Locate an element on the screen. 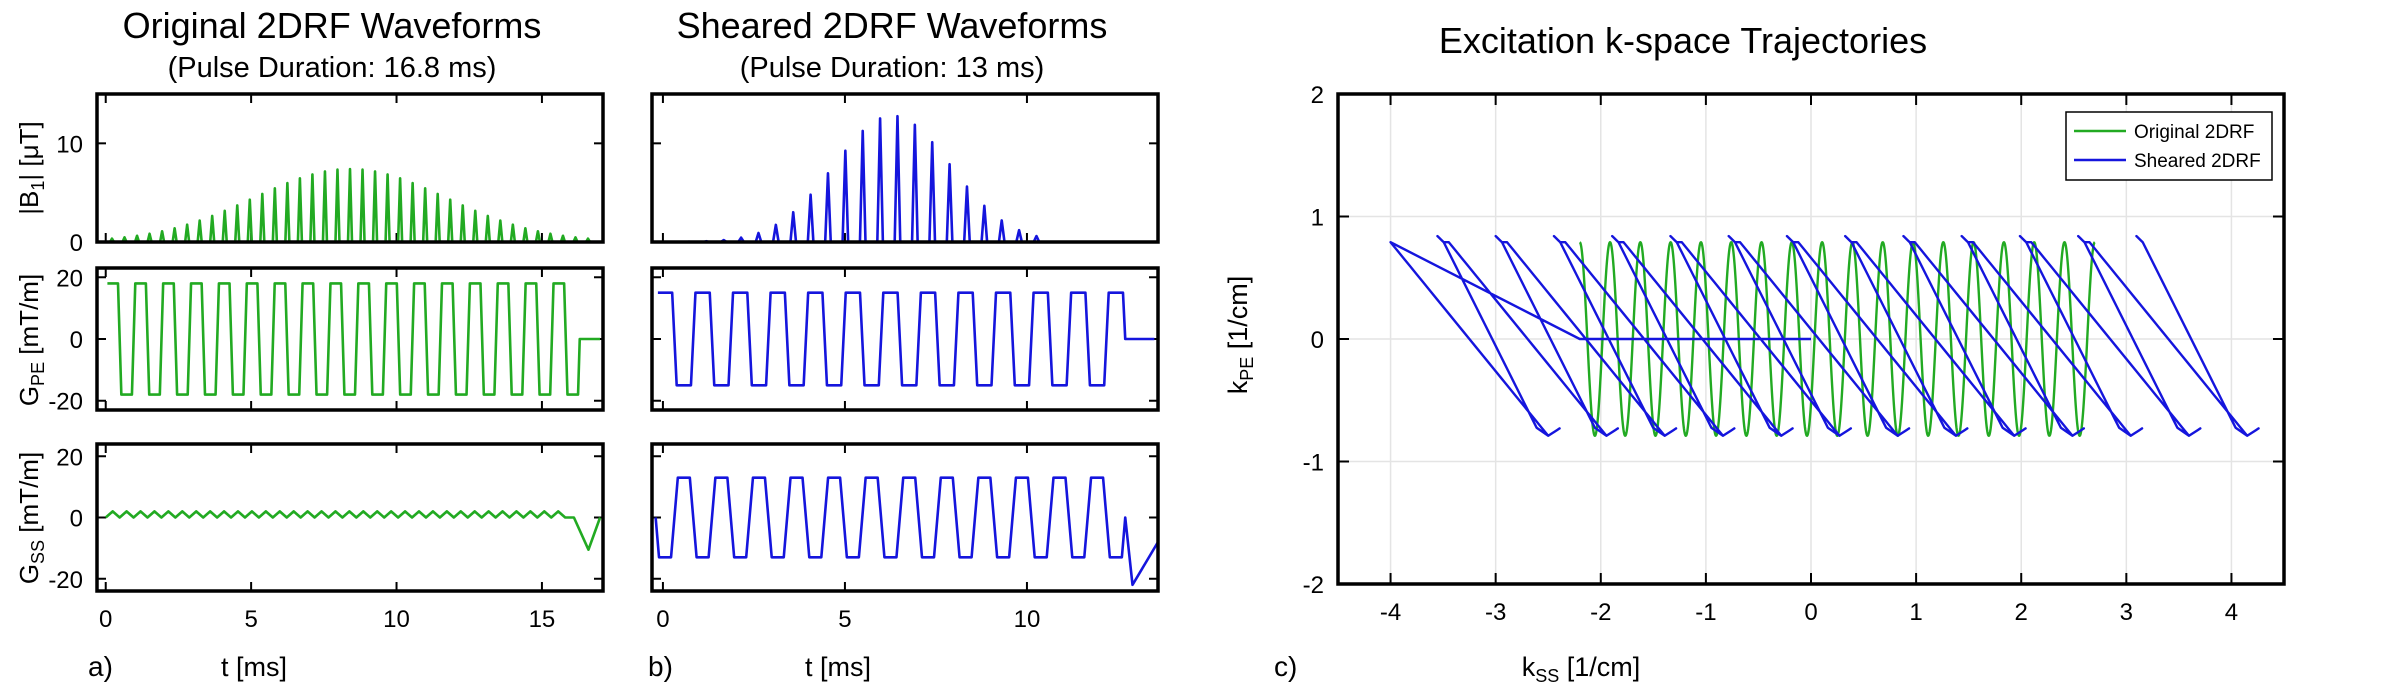 The width and height of the screenshot is (2396, 697). x-tick-label: -1 is located at coordinates (1705, 612).